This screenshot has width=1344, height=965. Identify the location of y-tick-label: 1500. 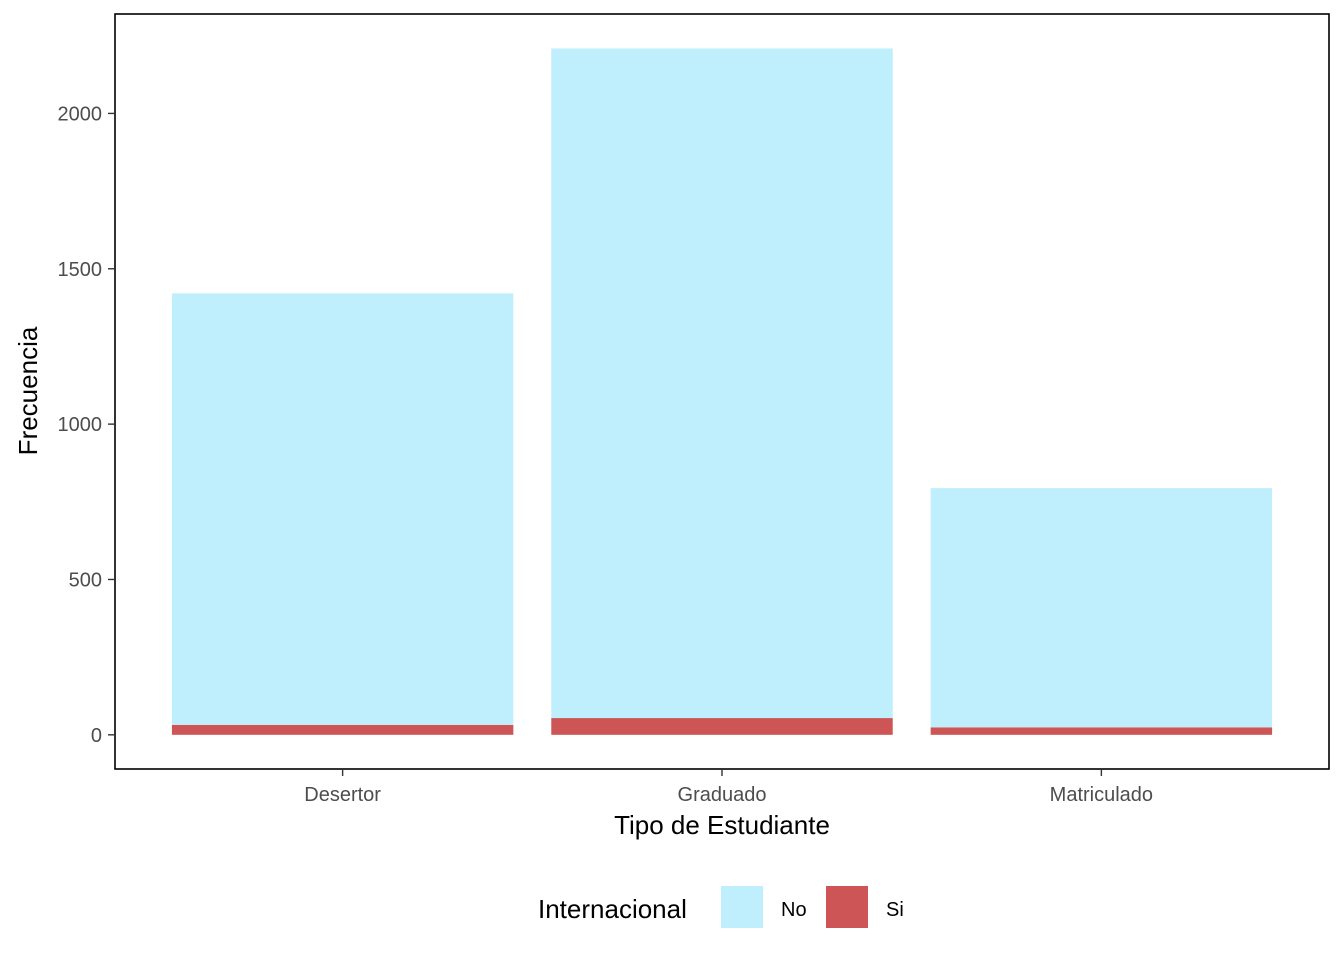
(80, 270).